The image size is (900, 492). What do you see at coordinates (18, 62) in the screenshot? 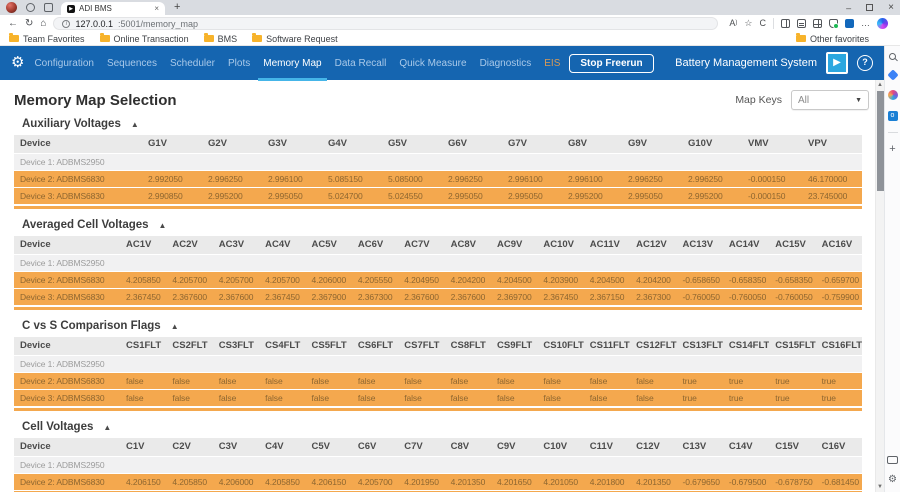
I see `settings-gear-icon: ⚙` at bounding box center [18, 62].